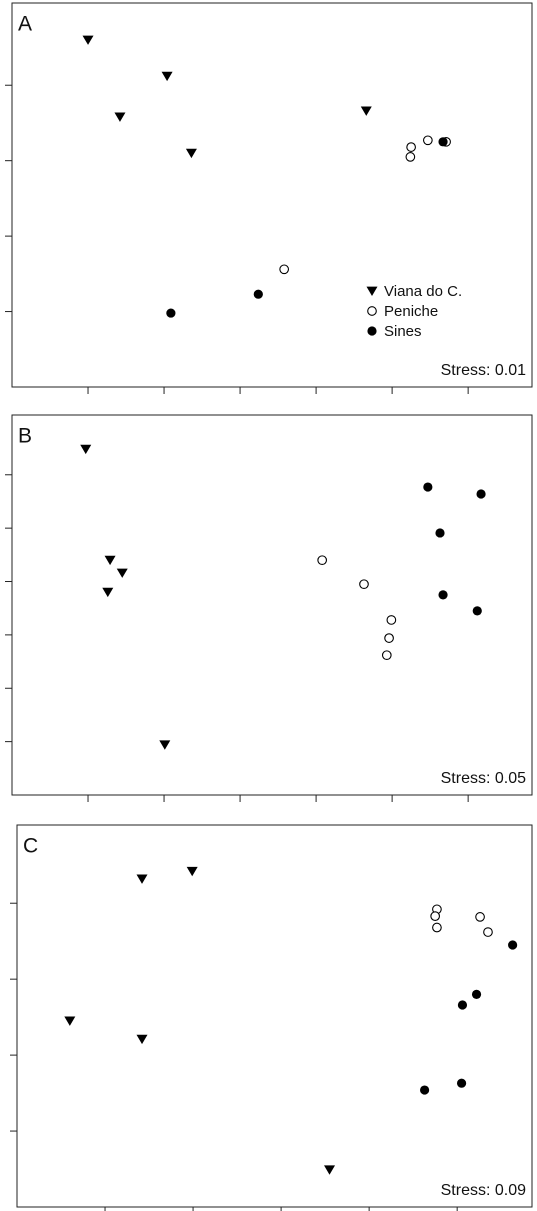 The width and height of the screenshot is (537, 1211). Describe the element at coordinates (25, 24) in the screenshot. I see `panel-label: A` at that location.